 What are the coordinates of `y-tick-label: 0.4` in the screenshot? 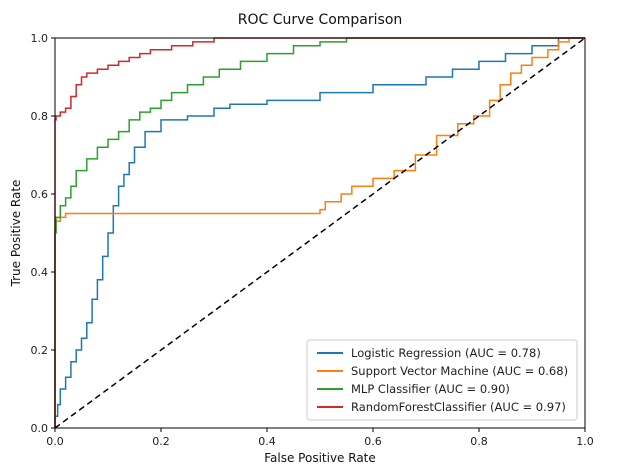 It's located at (40, 272).